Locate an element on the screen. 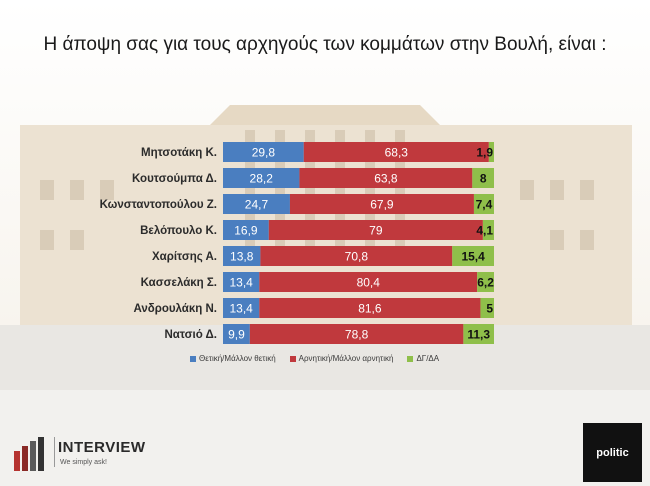 Image resolution: width=650 pixels, height=486 pixels. legend-item-positive: Θετική/Μάλλον θετική is located at coordinates (233, 358).